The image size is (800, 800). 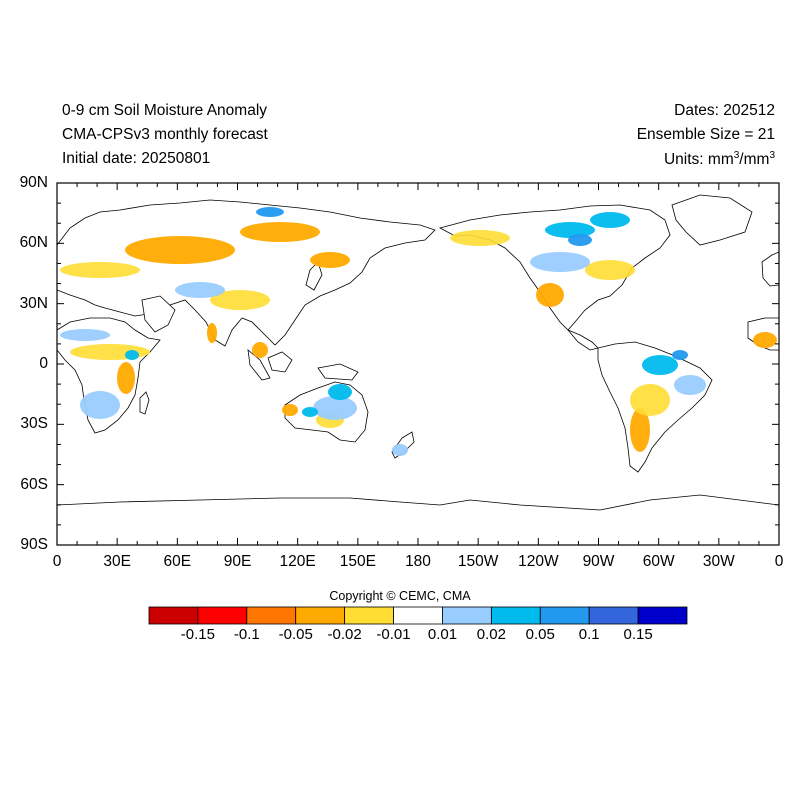 I want to click on central-america, so click(x=583, y=340).